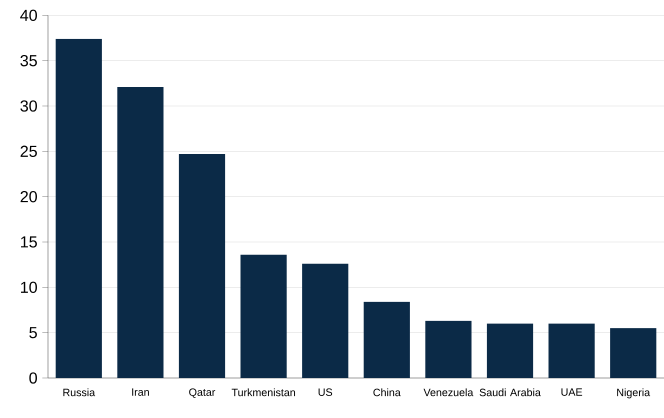 This screenshot has width=664, height=418. Describe the element at coordinates (449, 392) in the screenshot. I see `x-tick-label: Venezuela` at that location.